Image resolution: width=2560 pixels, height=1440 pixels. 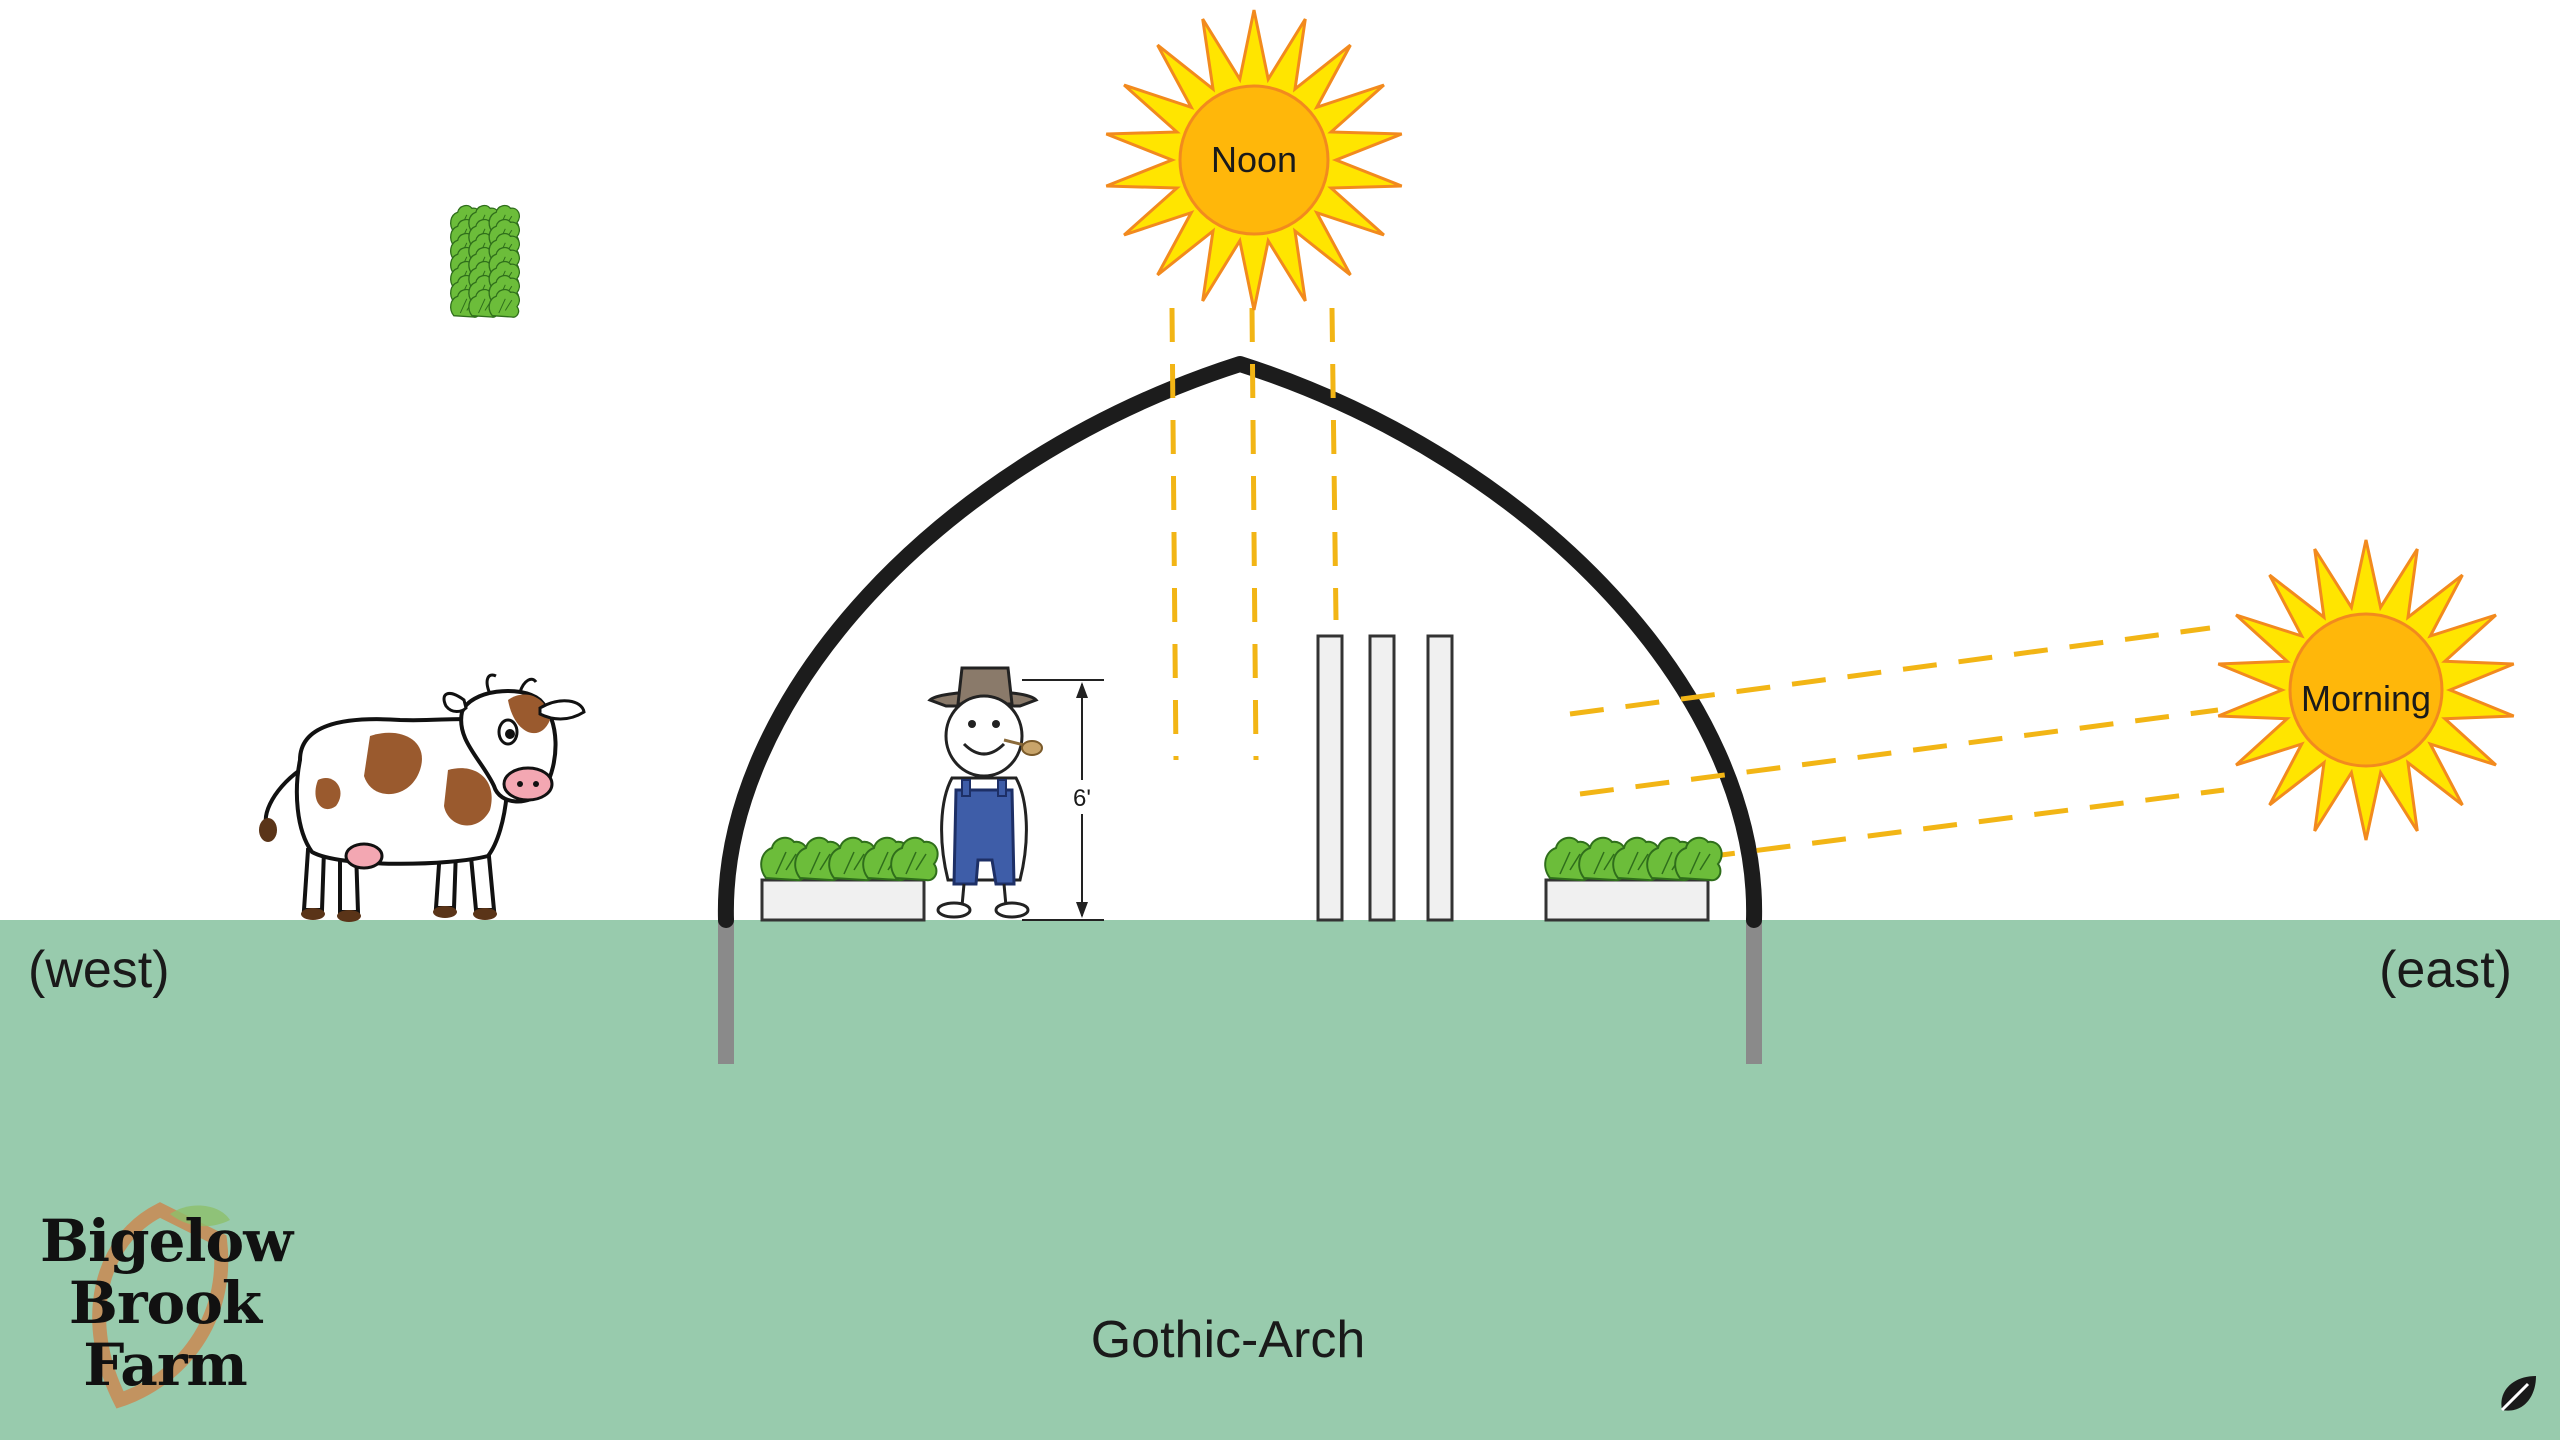 I want to click on east-direction-label: (east), so click(x=2445, y=970).